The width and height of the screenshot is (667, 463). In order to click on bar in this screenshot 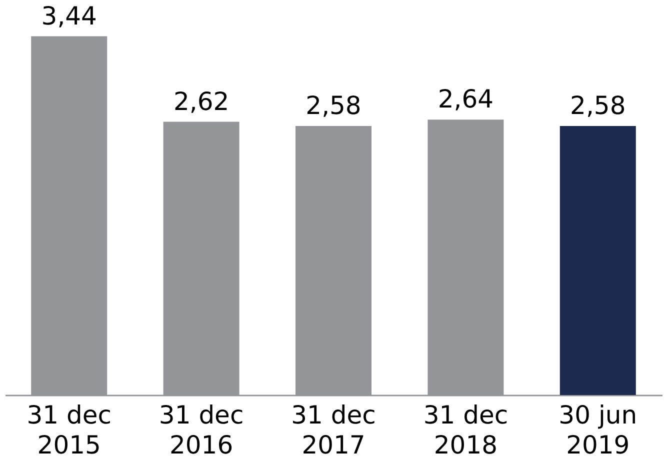, I will do `click(598, 260)`.